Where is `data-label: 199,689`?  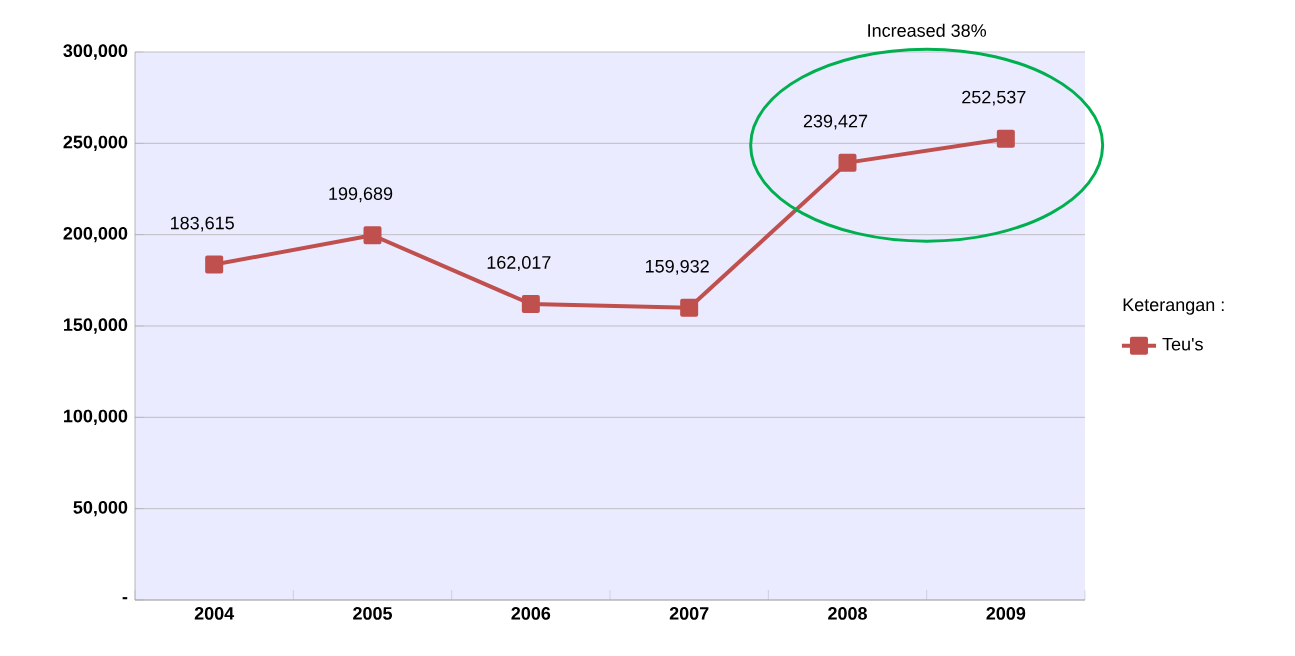
data-label: 199,689 is located at coordinates (361, 195).